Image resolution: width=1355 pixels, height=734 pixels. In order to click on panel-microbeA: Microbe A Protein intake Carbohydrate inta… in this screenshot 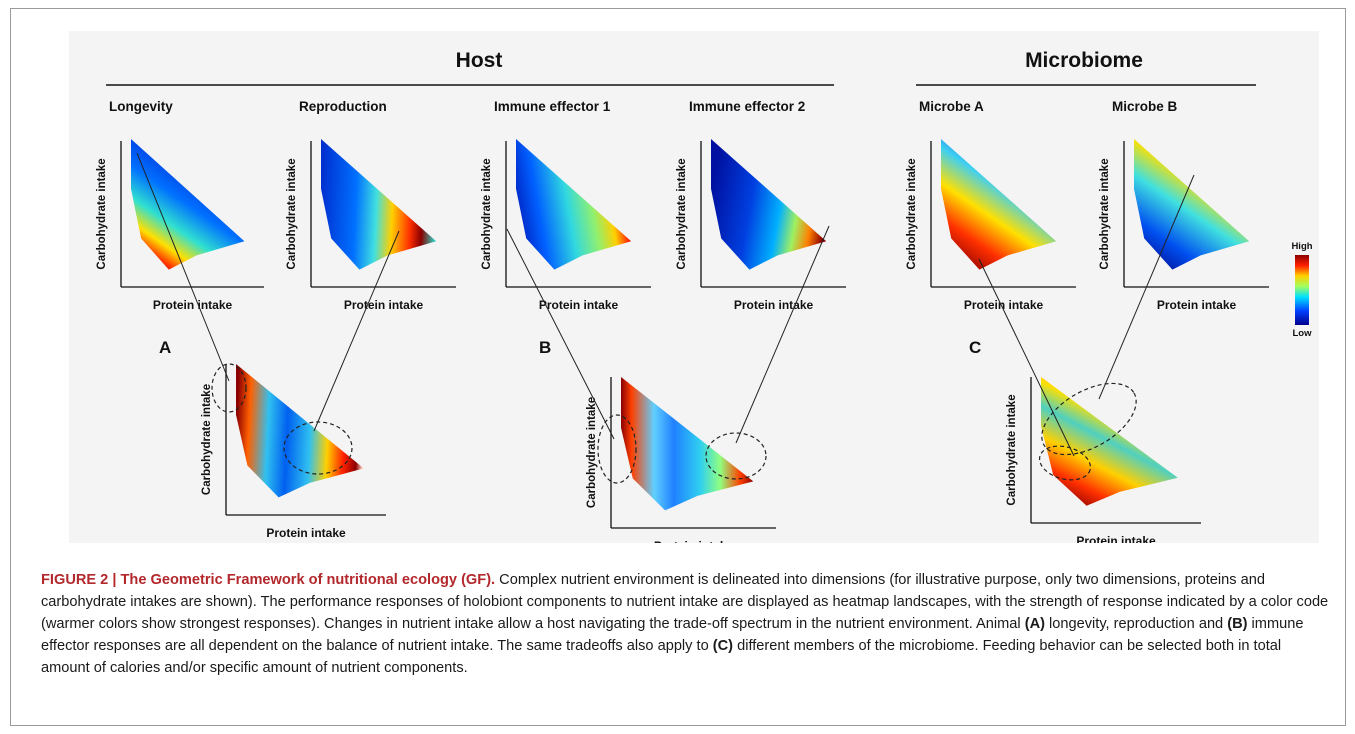, I will do `click(991, 205)`.